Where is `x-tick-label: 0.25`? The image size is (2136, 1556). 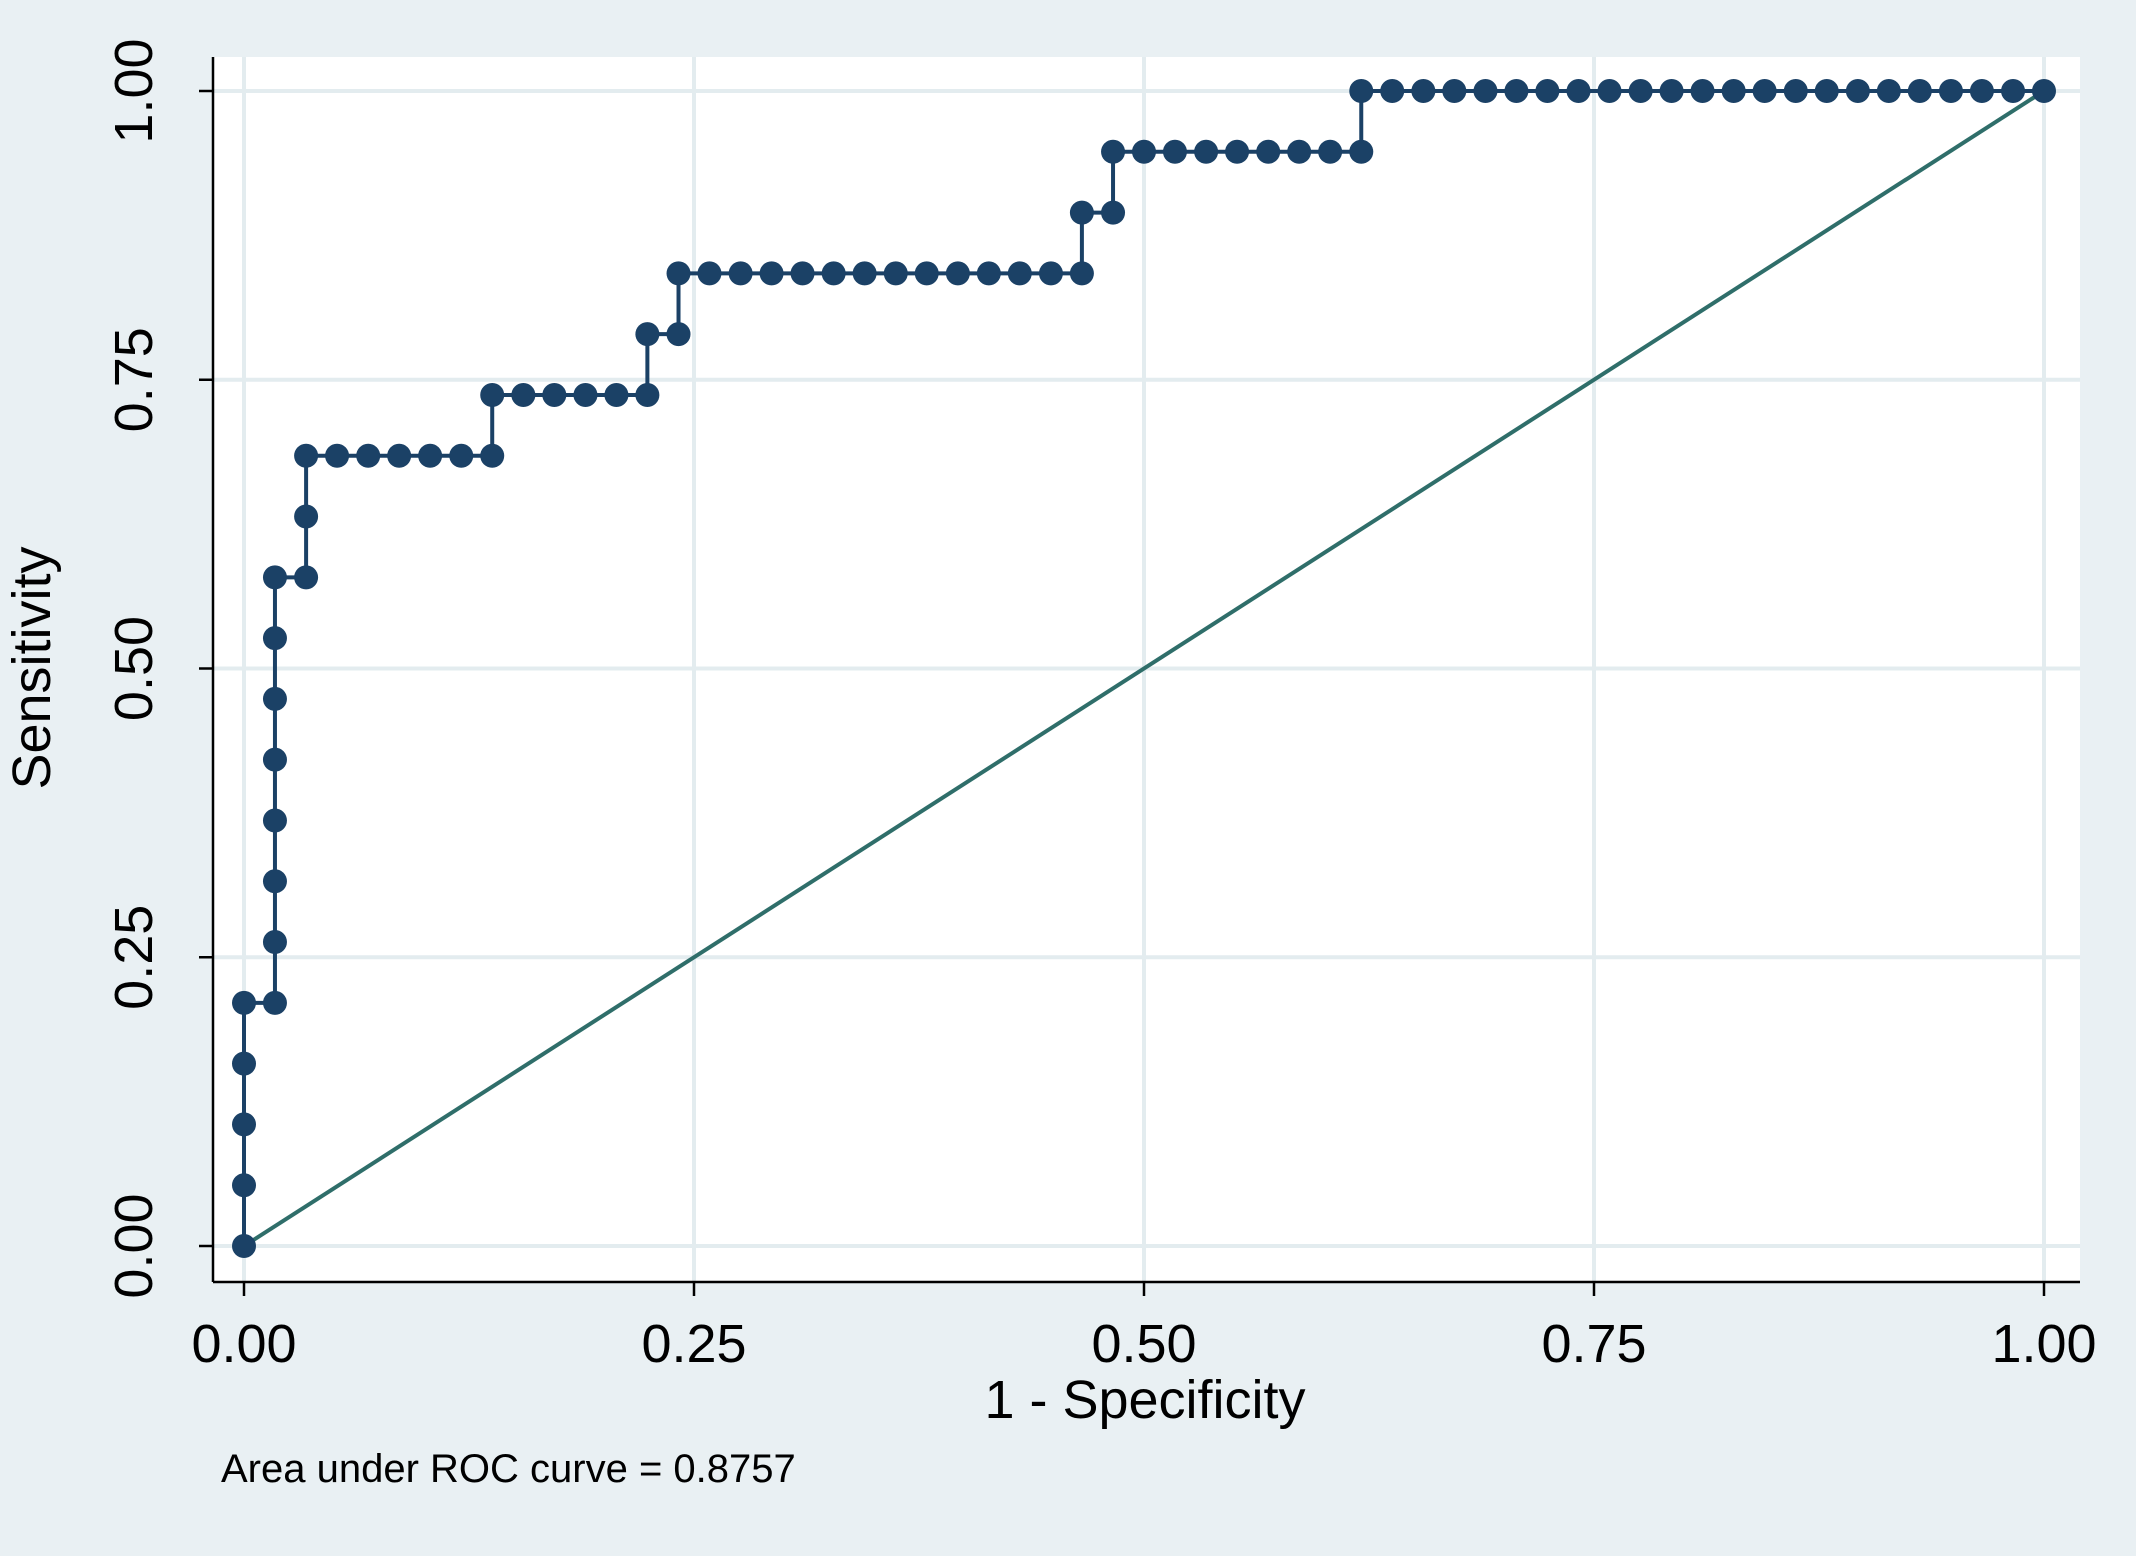
x-tick-label: 0.25 is located at coordinates (693, 1344).